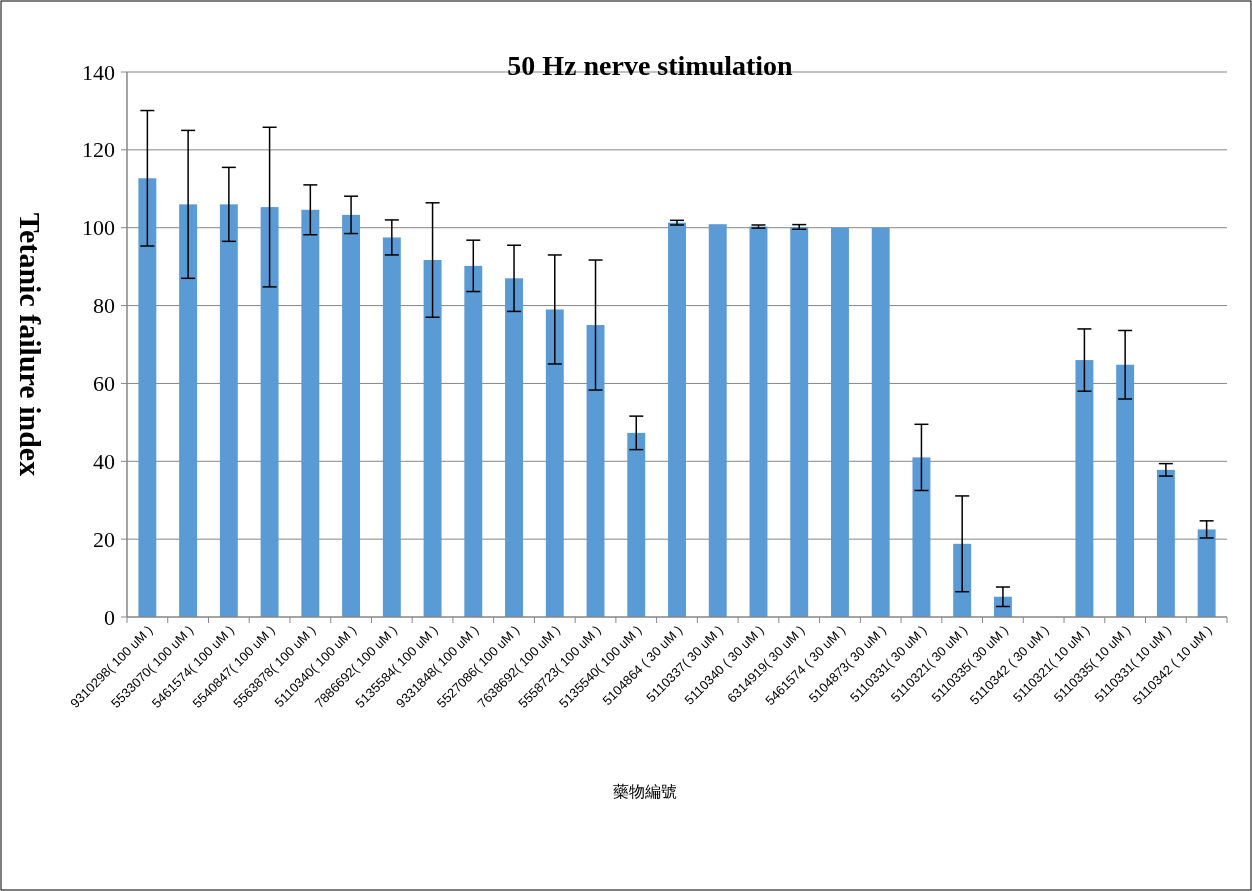 The image size is (1252, 891). I want to click on y-tick-label: 140, so click(98, 72).